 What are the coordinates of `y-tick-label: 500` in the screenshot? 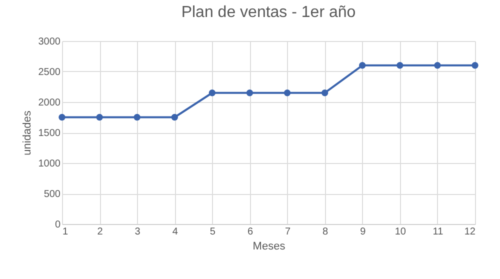 It's located at (52, 194).